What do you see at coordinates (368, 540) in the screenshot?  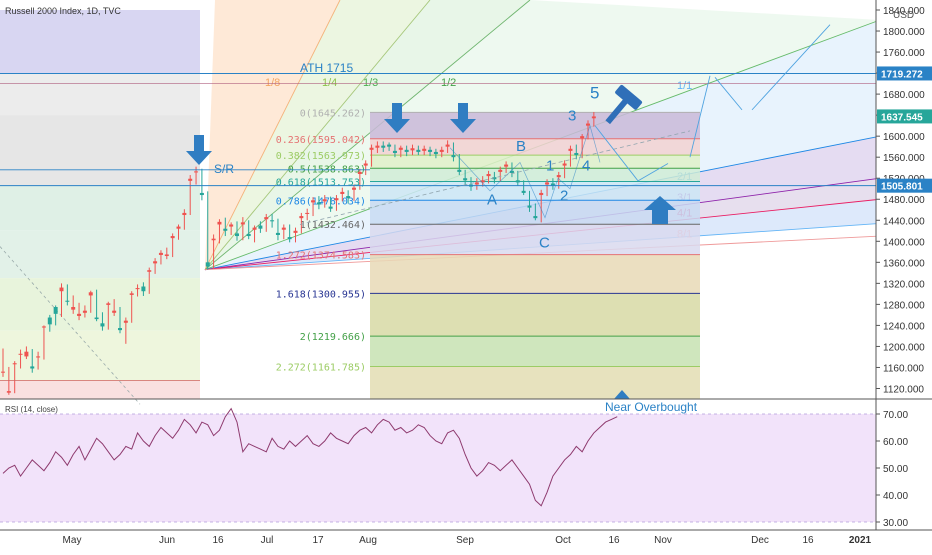 I see `x-tick-label: Aug` at bounding box center [368, 540].